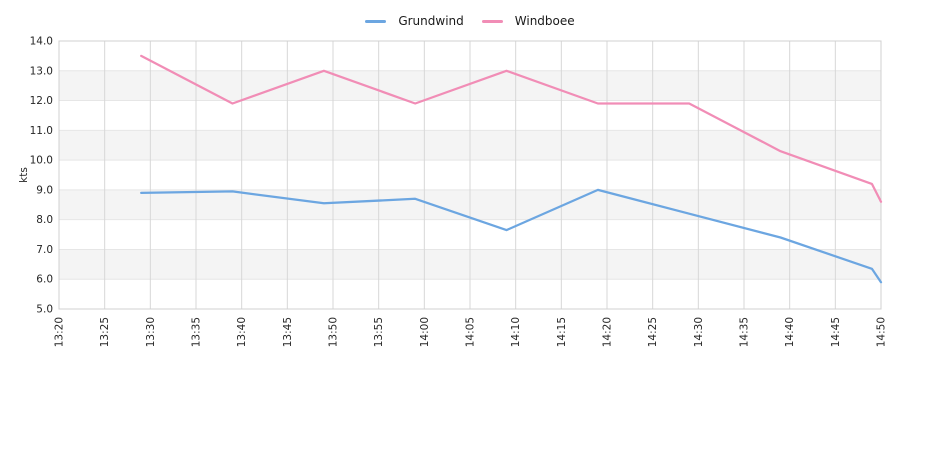 The width and height of the screenshot is (940, 450). I want to click on x-tick-label: 13:25, so click(105, 332).